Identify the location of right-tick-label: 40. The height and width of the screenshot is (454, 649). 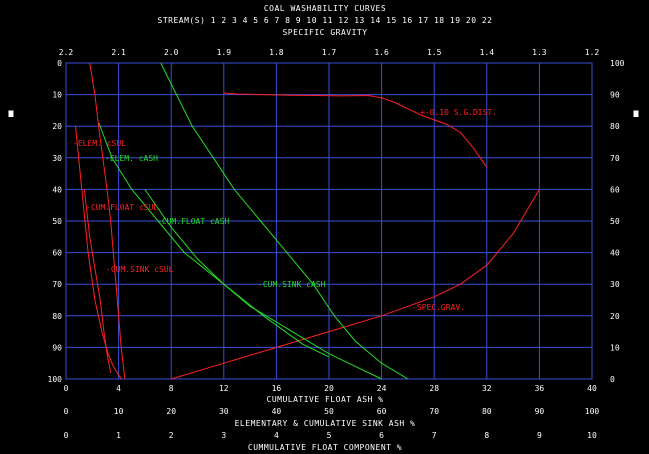
(615, 253).